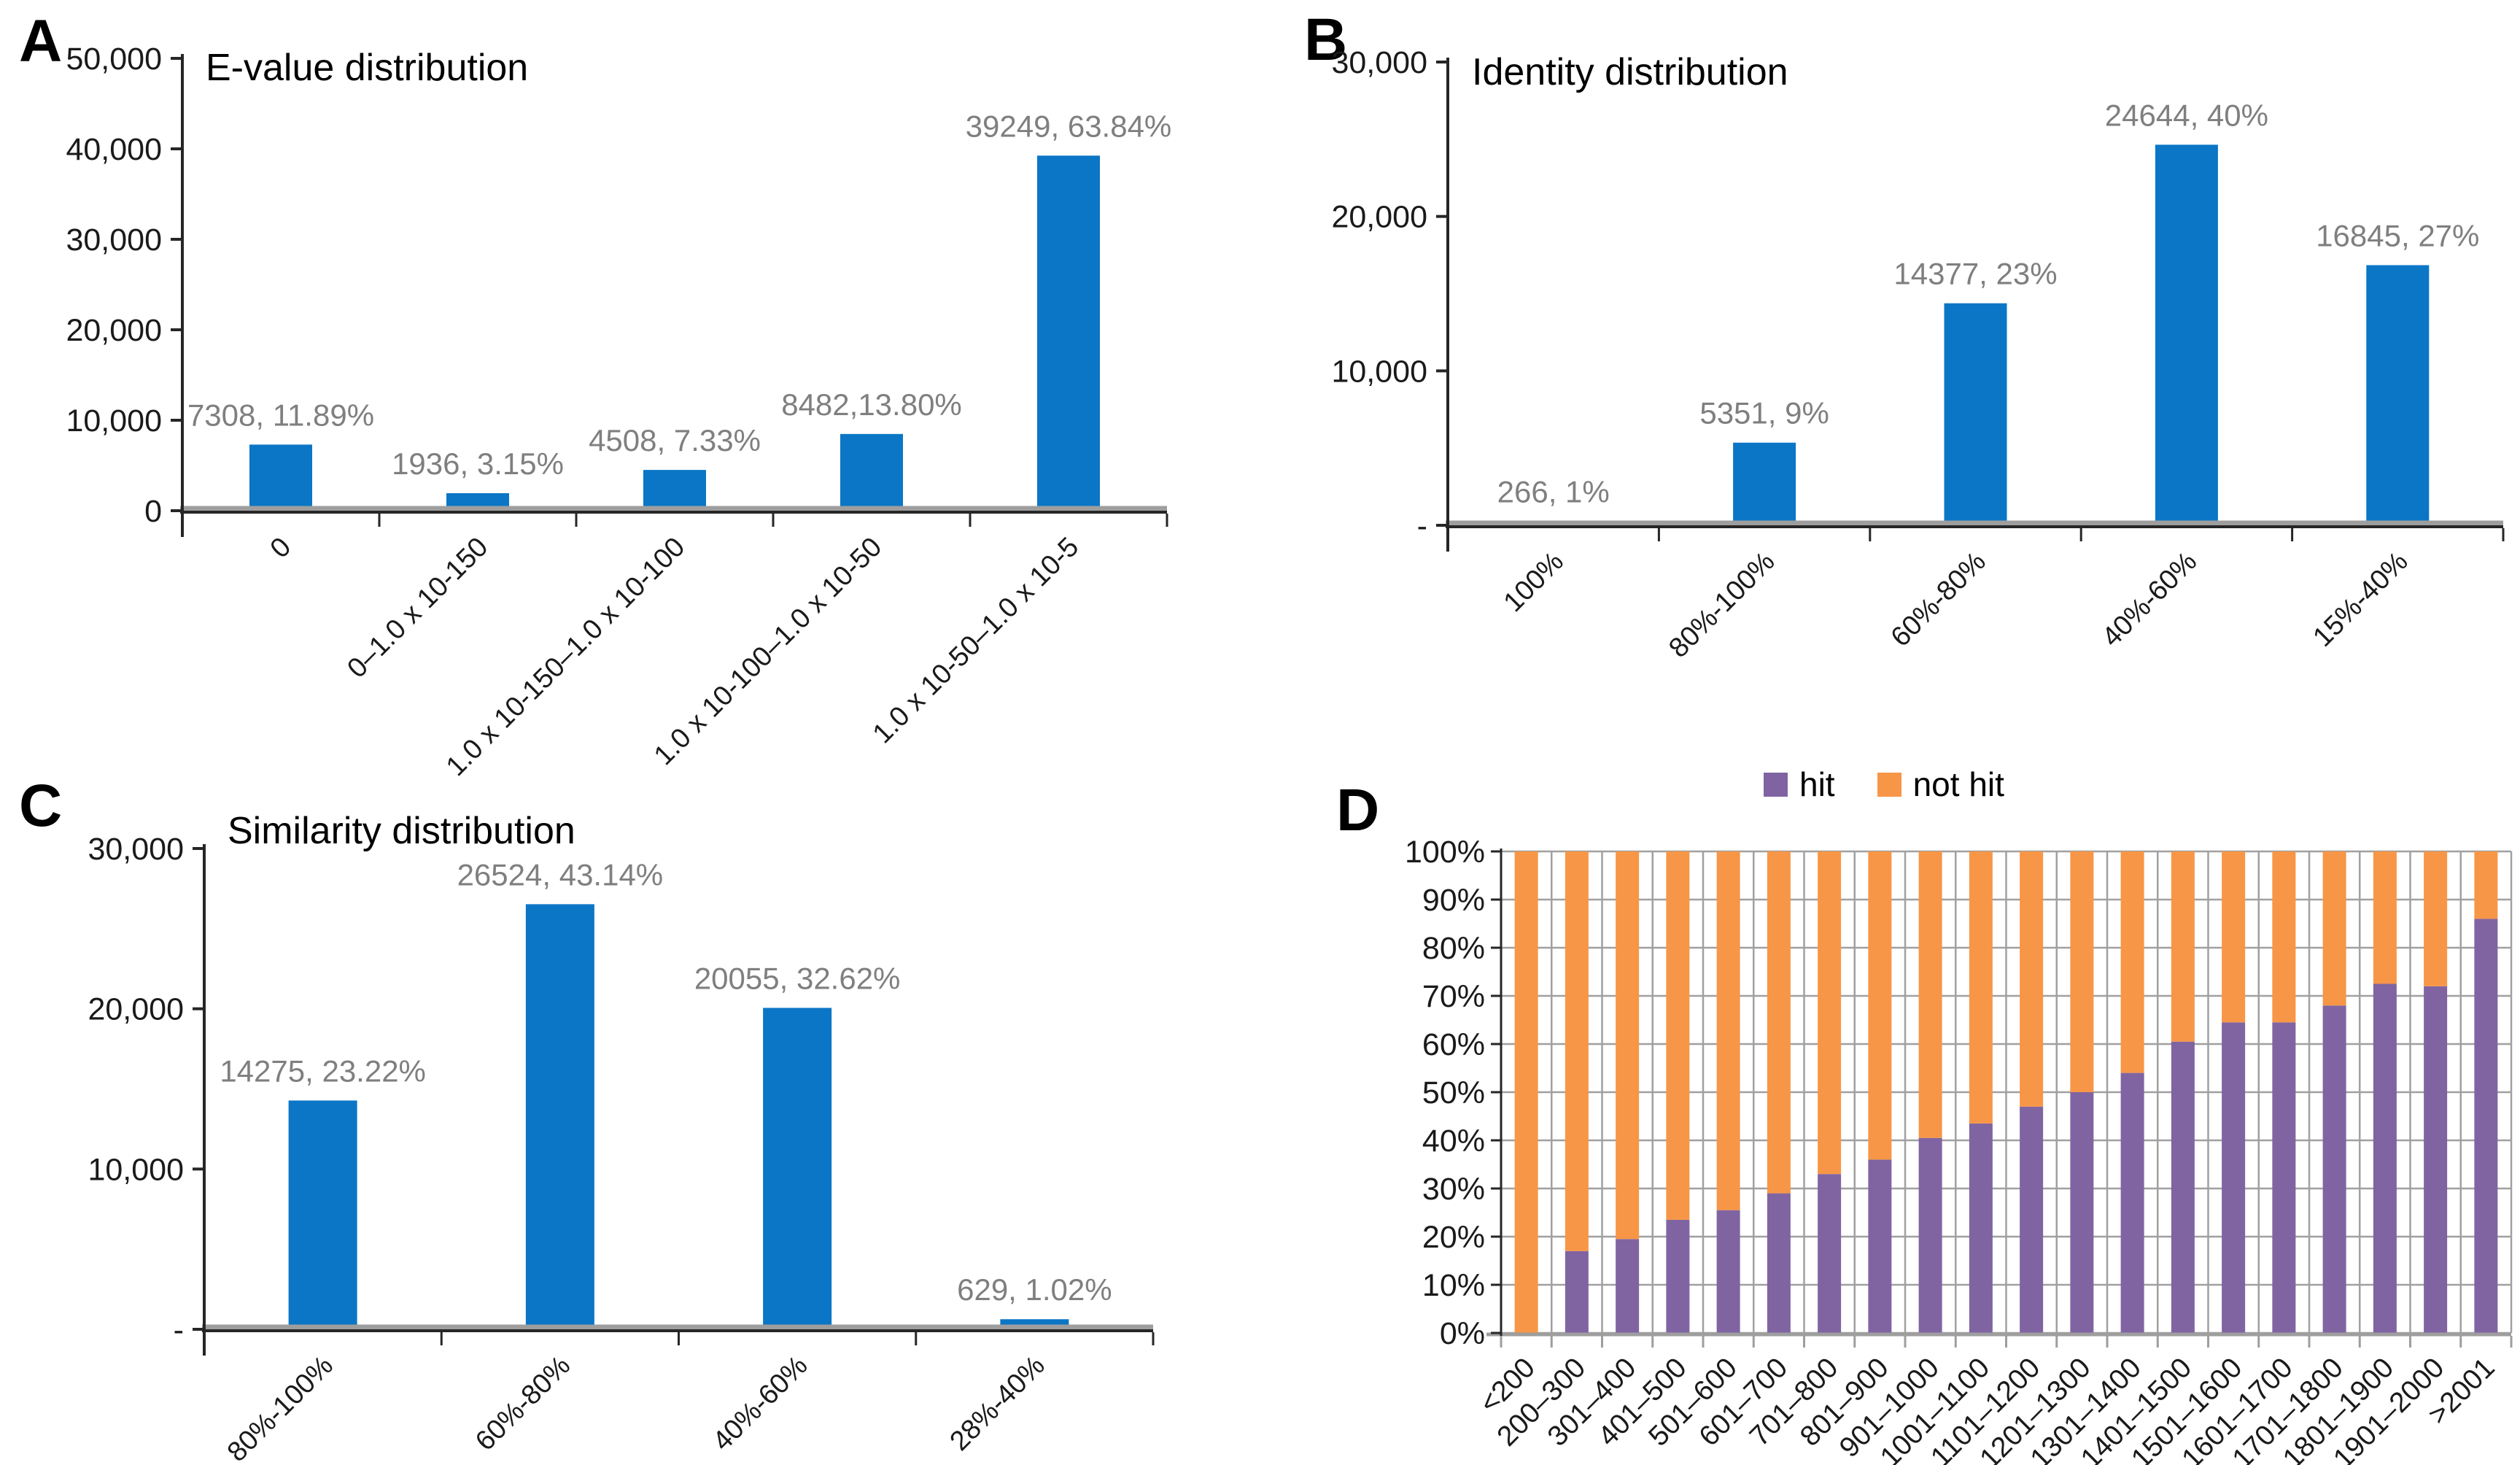 The width and height of the screenshot is (2520, 1465). What do you see at coordinates (1453, 997) in the screenshot?
I see `y-tick-label: 70%` at bounding box center [1453, 997].